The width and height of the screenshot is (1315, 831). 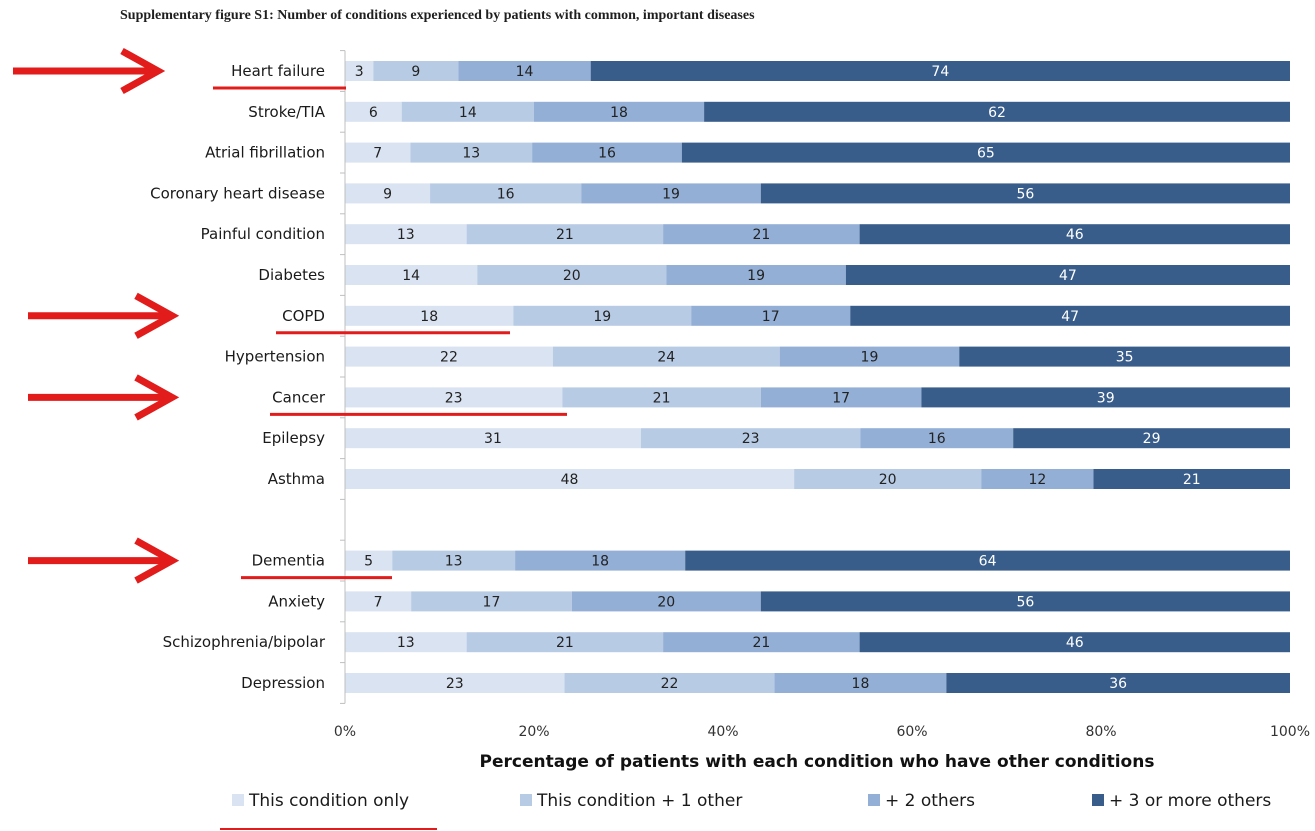 I want to click on data-label-copd-this-condition-1-other: 19, so click(x=602, y=317).